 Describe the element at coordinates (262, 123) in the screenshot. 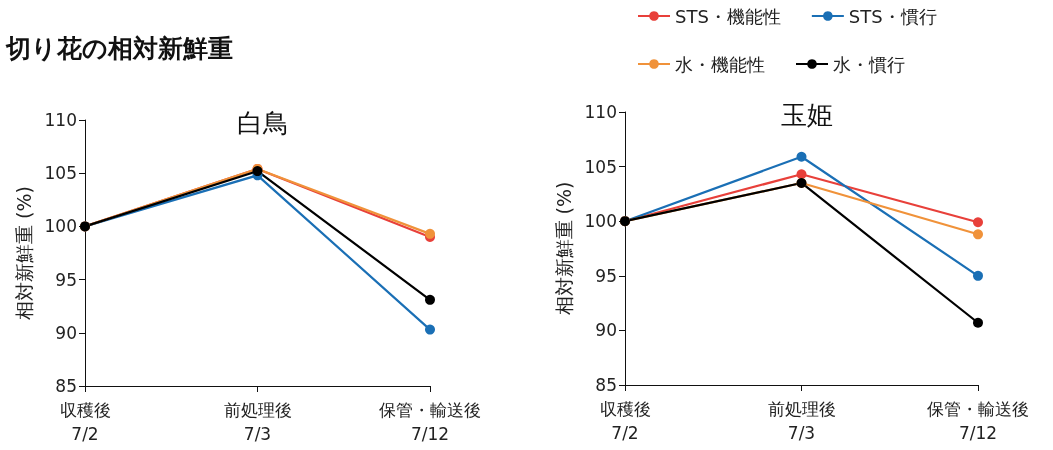

I see `chart-title: 白鳥` at that location.